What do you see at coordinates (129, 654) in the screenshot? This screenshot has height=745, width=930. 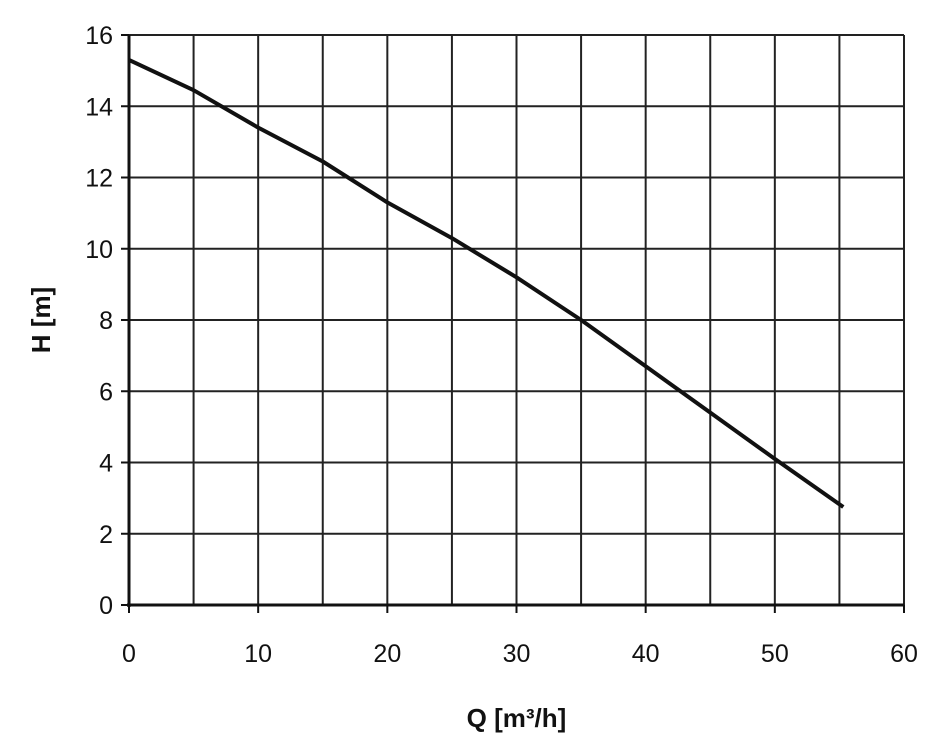 I see `x-tick-label: 0` at bounding box center [129, 654].